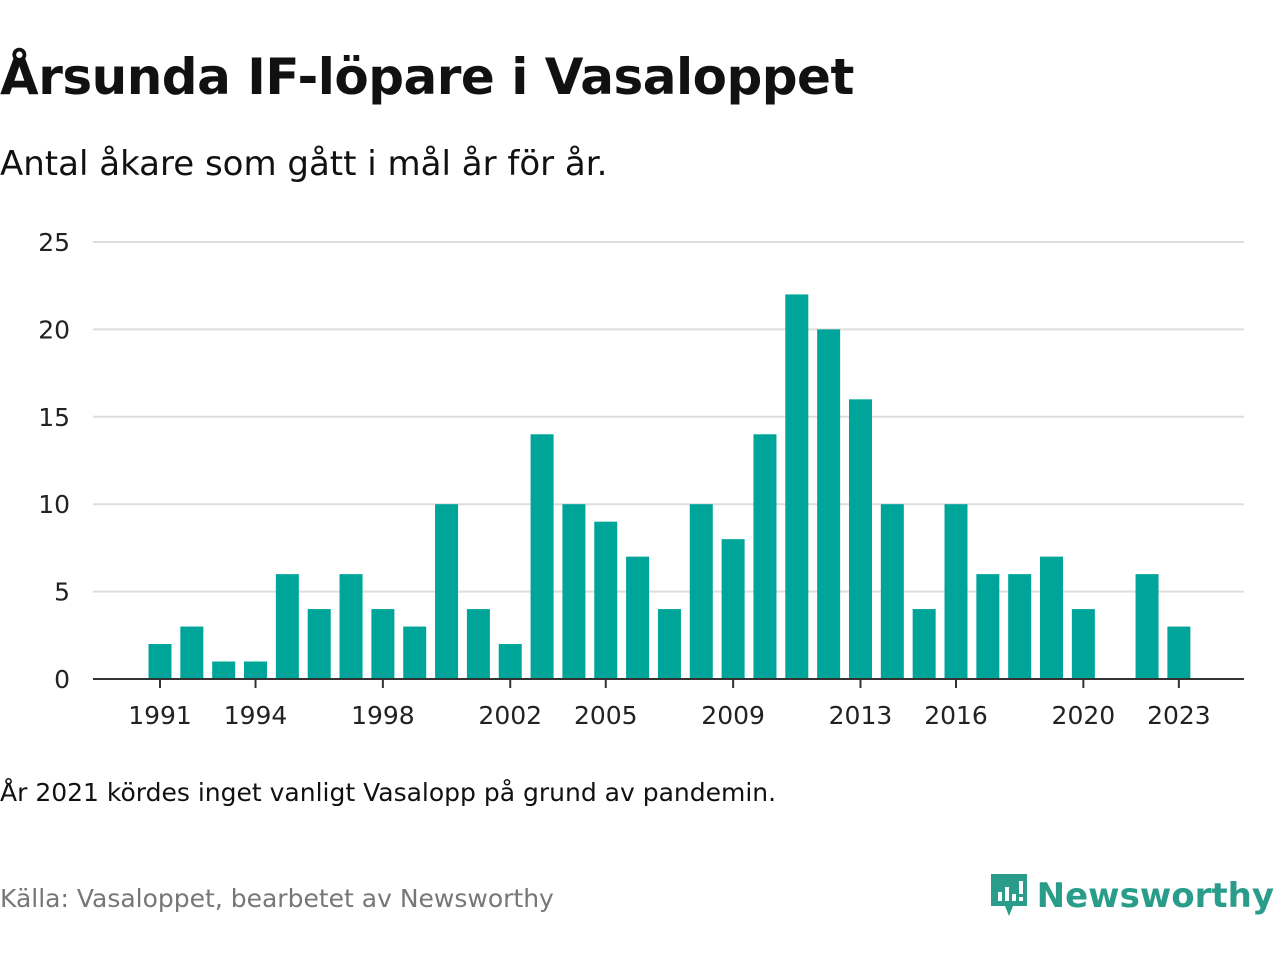 The height and width of the screenshot is (960, 1280). Describe the element at coordinates (606, 600) in the screenshot. I see `bar-2005` at that location.